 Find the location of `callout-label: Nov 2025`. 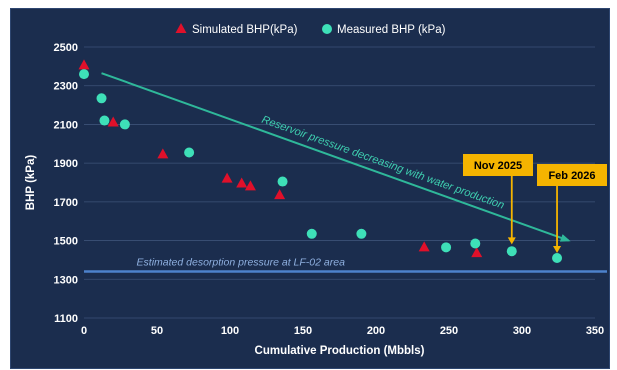

callout-label: Nov 2025 is located at coordinates (498, 166).